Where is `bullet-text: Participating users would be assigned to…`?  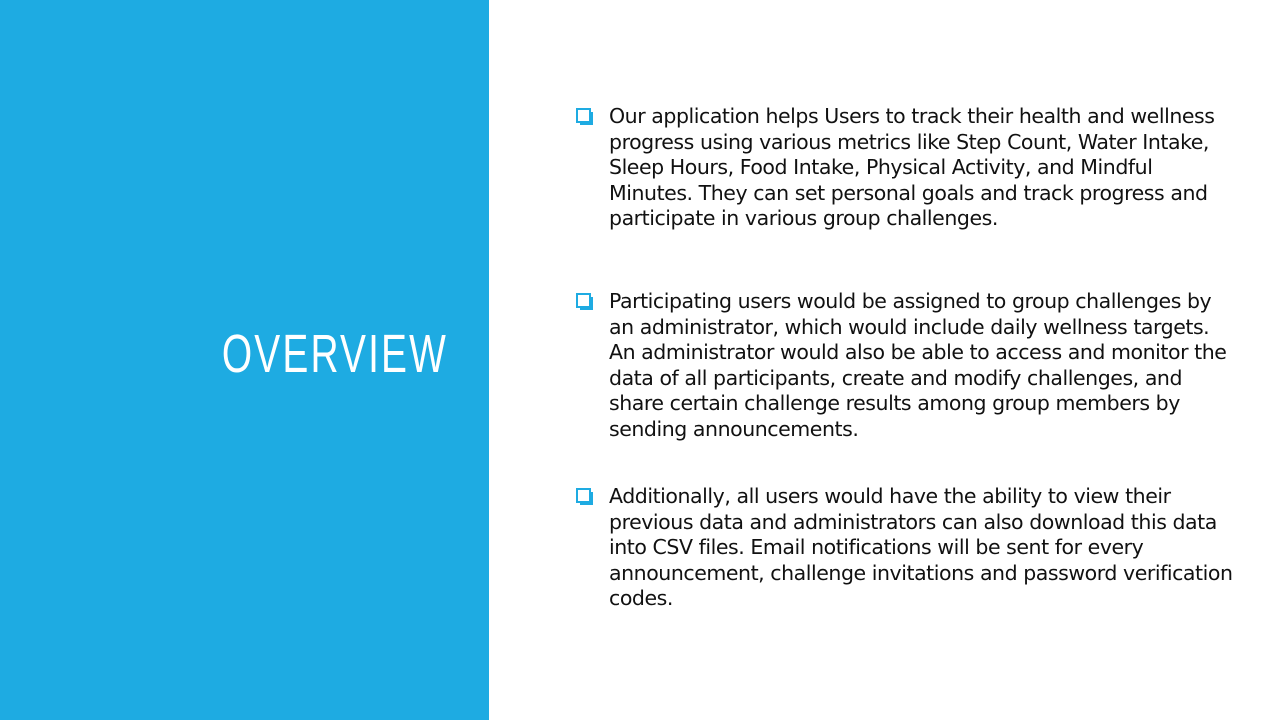 bullet-text: Participating users would be assigned to… is located at coordinates (918, 365).